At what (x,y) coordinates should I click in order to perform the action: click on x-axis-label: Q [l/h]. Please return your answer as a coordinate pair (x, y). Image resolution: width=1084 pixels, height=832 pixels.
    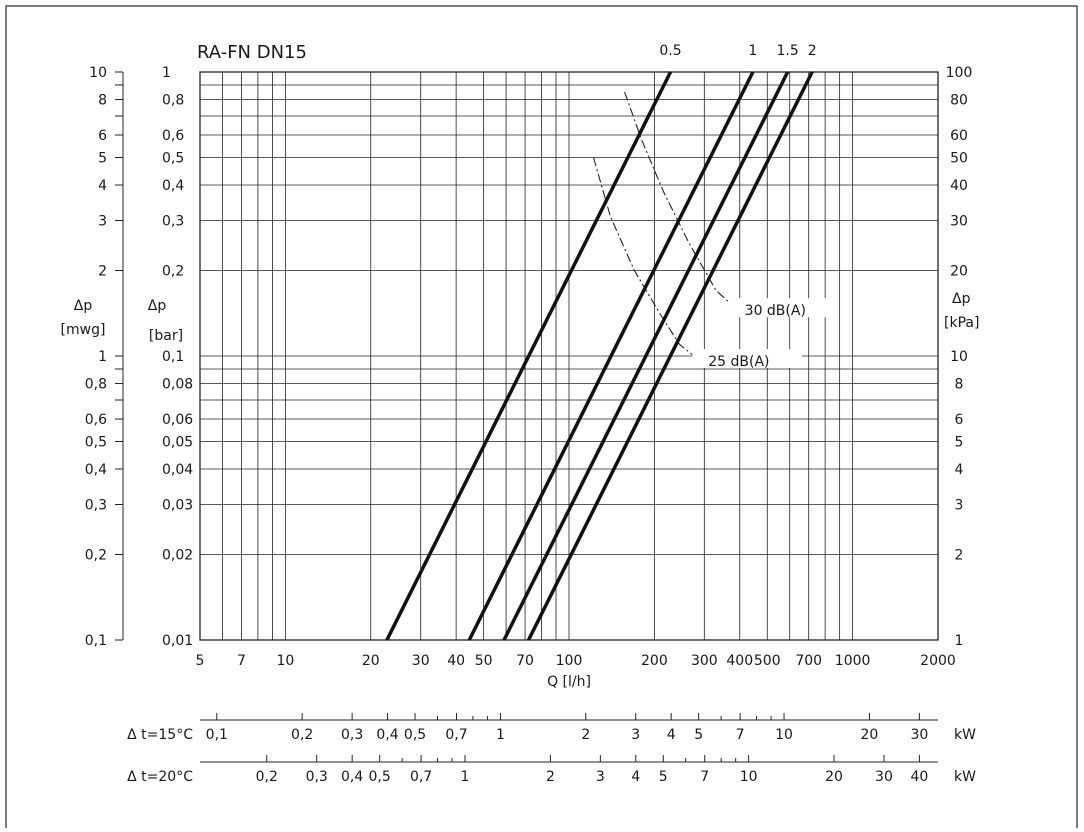
    Looking at the image, I should click on (569, 682).